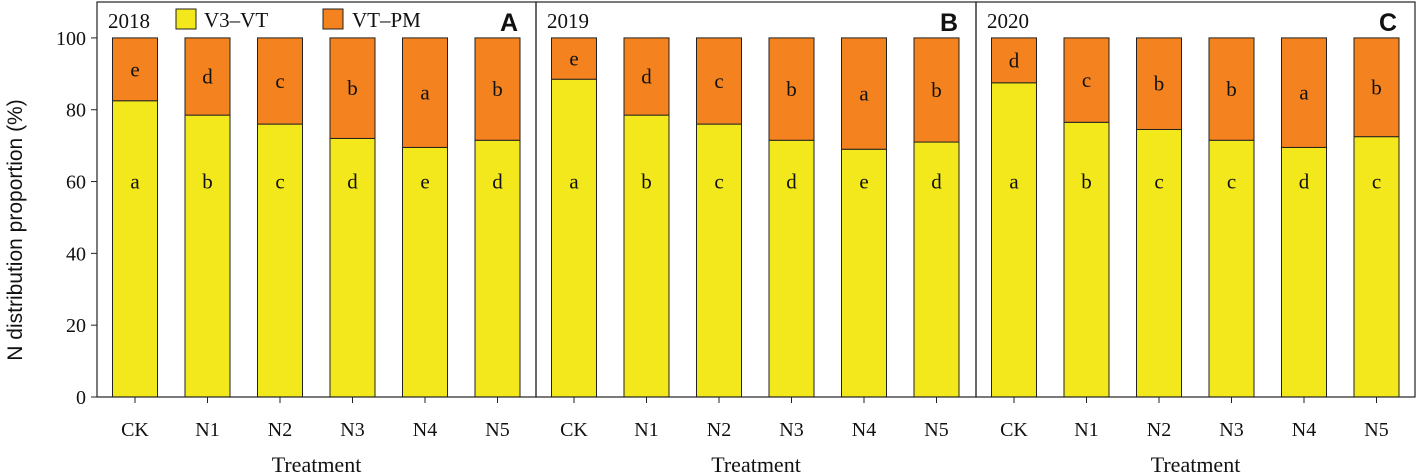 Image resolution: width=1417 pixels, height=476 pixels. Describe the element at coordinates (76, 326) in the screenshot. I see `y-tick-label: 20` at that location.